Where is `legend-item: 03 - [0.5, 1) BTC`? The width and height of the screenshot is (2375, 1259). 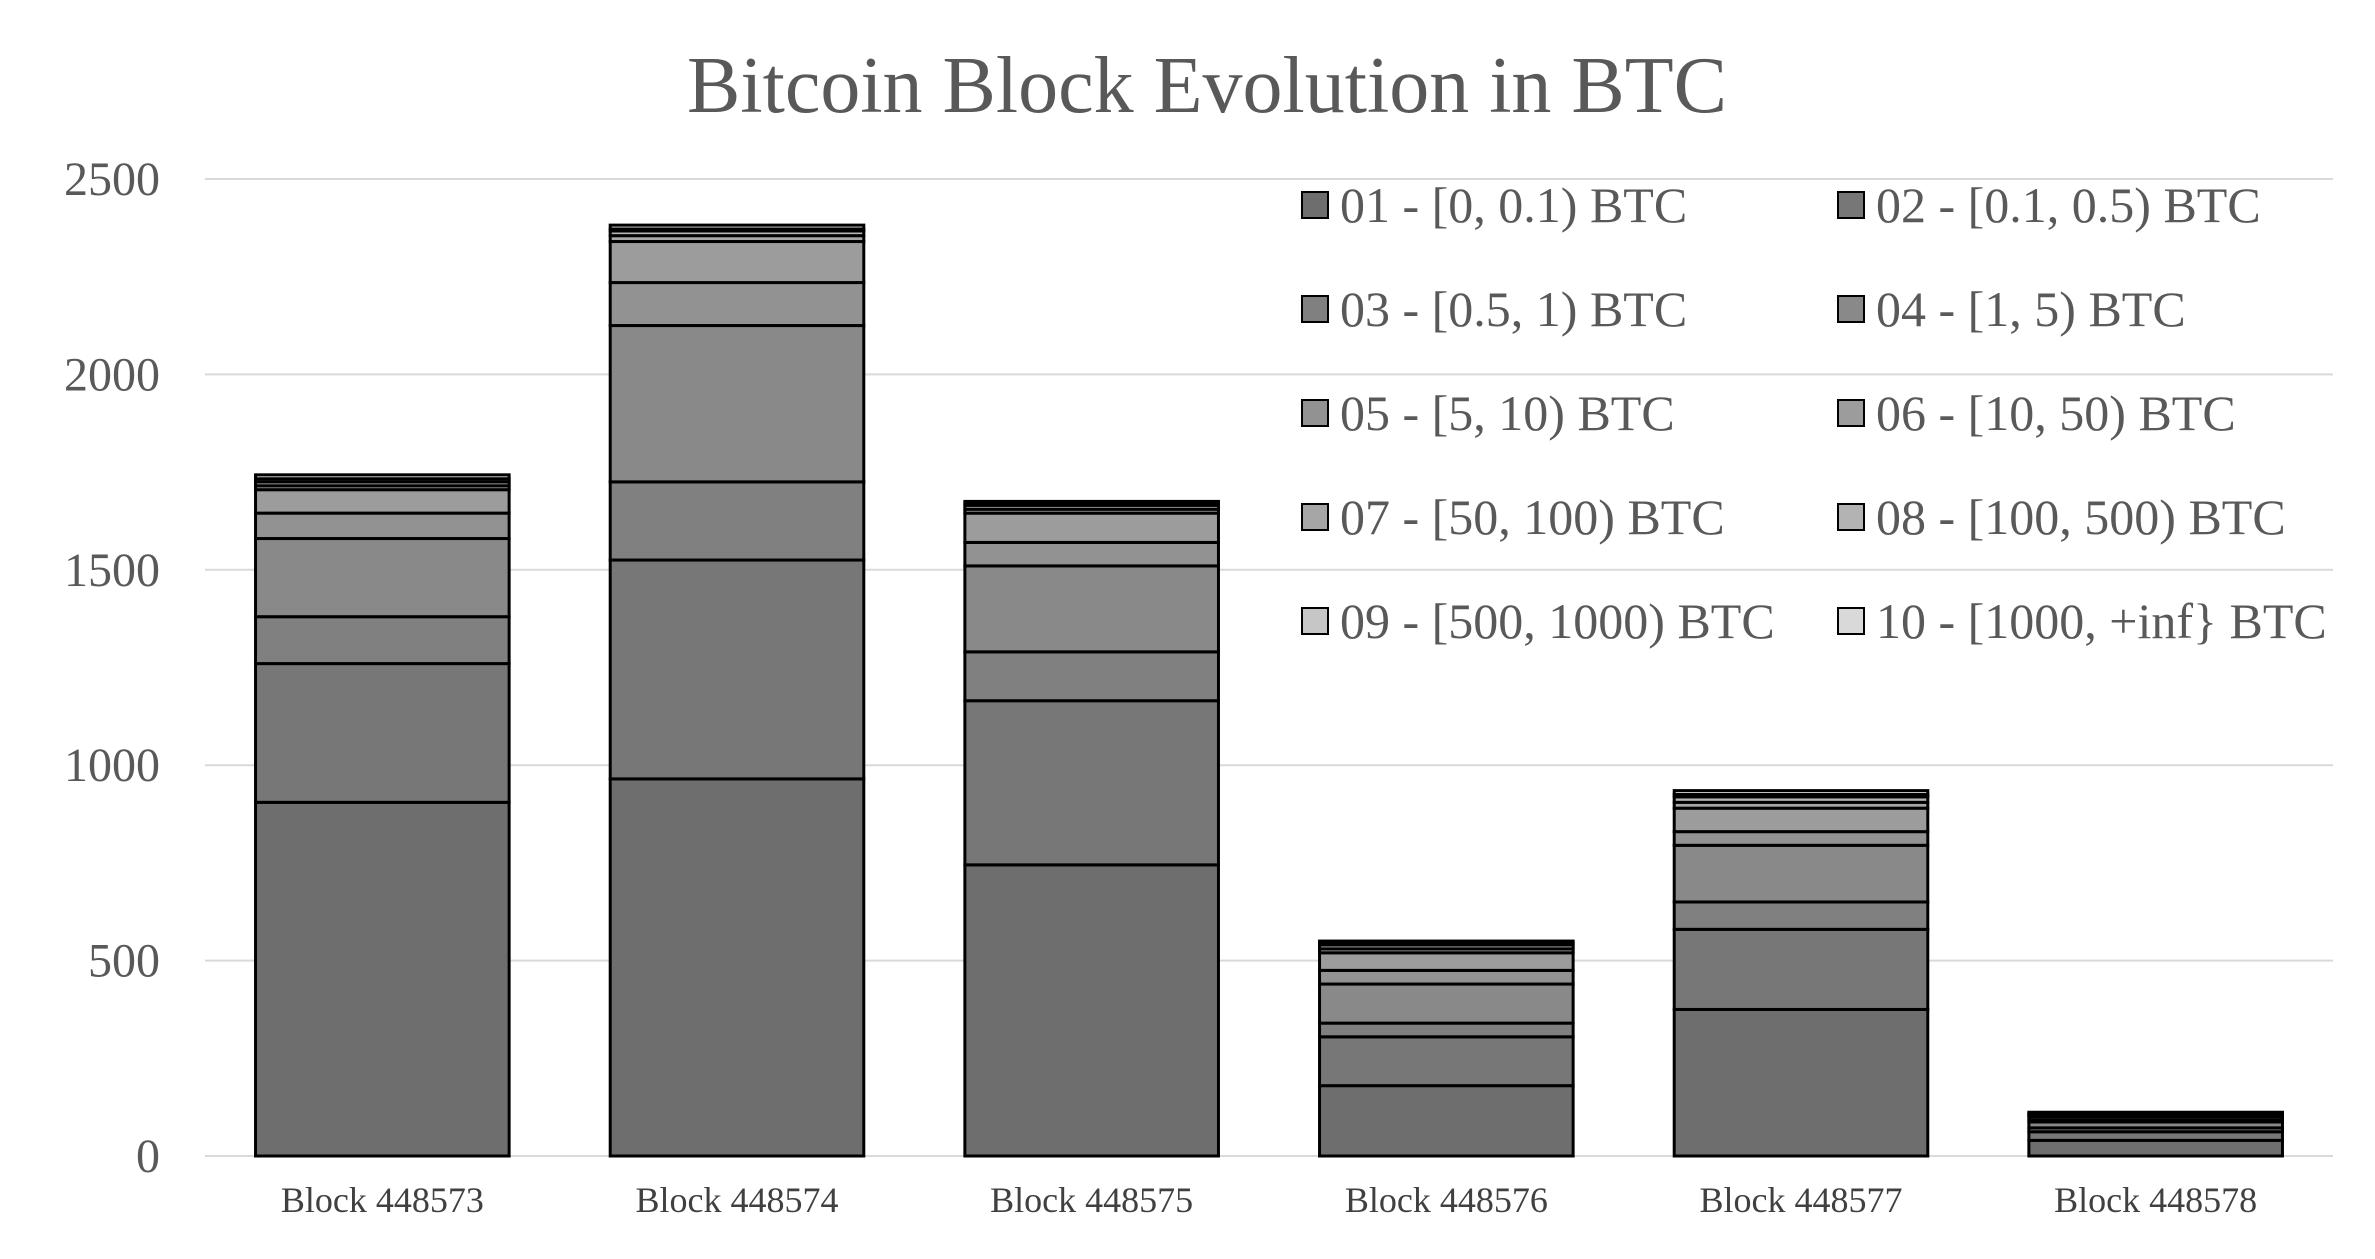
legend-item: 03 - [0.5, 1) BTC is located at coordinates (1494, 309).